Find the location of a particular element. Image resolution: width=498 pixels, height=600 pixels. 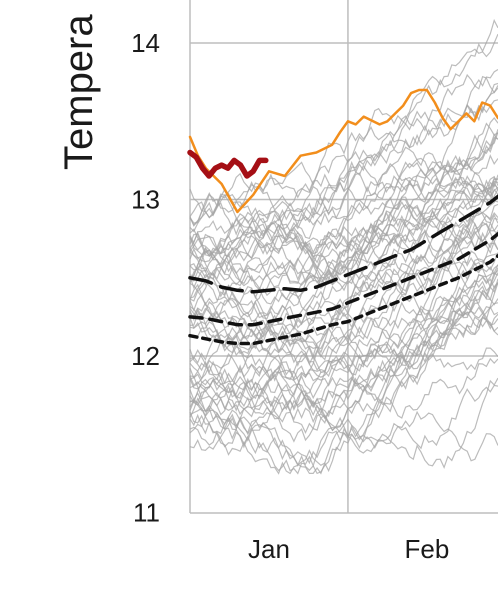

series-line-current is located at coordinates (228, 164).